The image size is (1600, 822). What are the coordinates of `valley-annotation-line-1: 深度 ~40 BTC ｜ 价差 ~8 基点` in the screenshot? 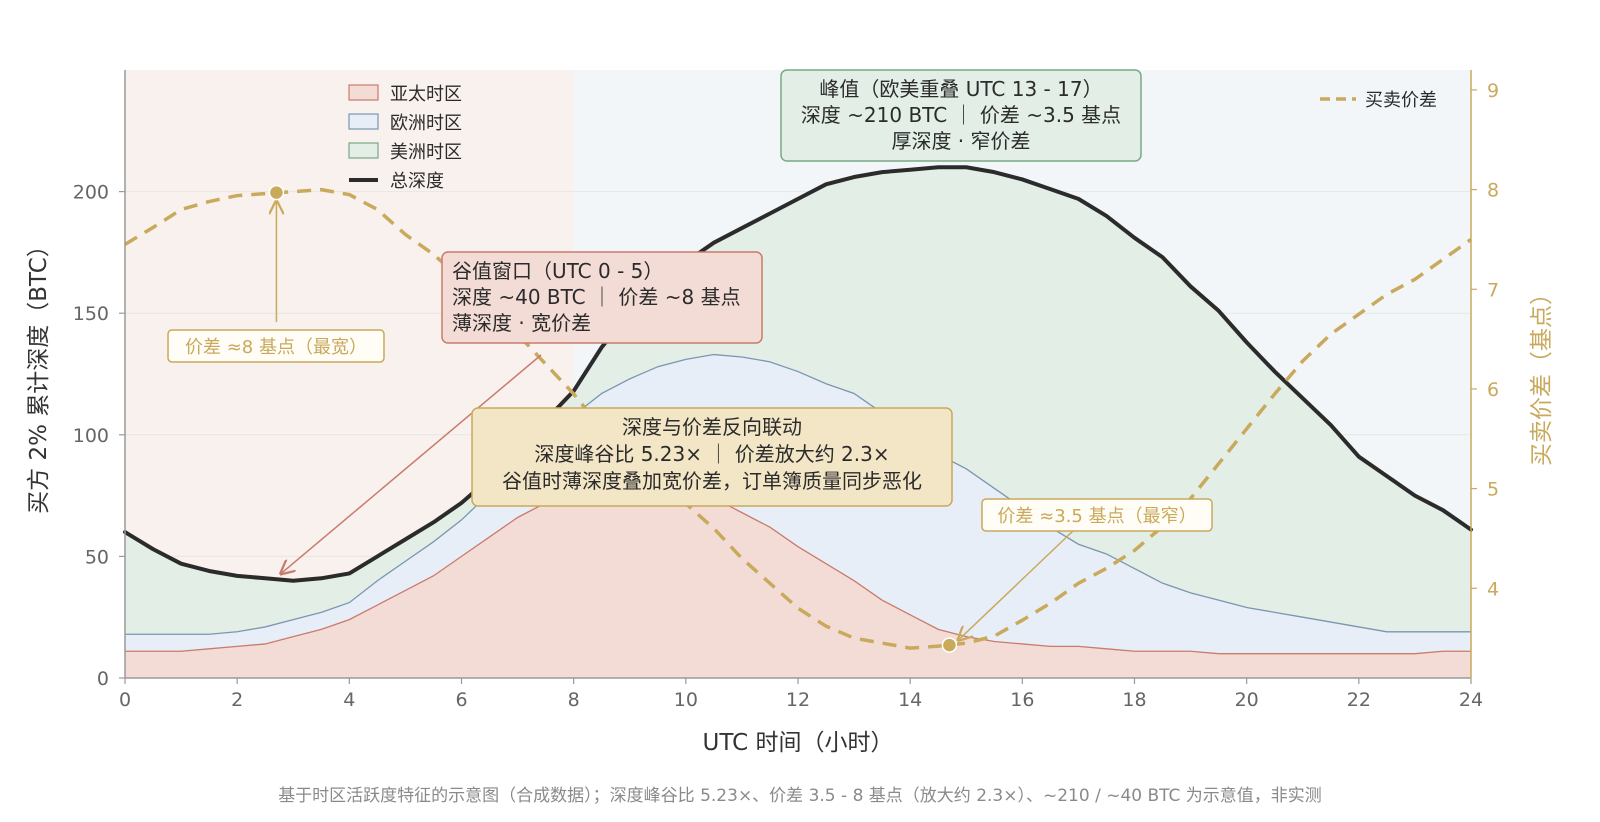 It's located at (596, 297).